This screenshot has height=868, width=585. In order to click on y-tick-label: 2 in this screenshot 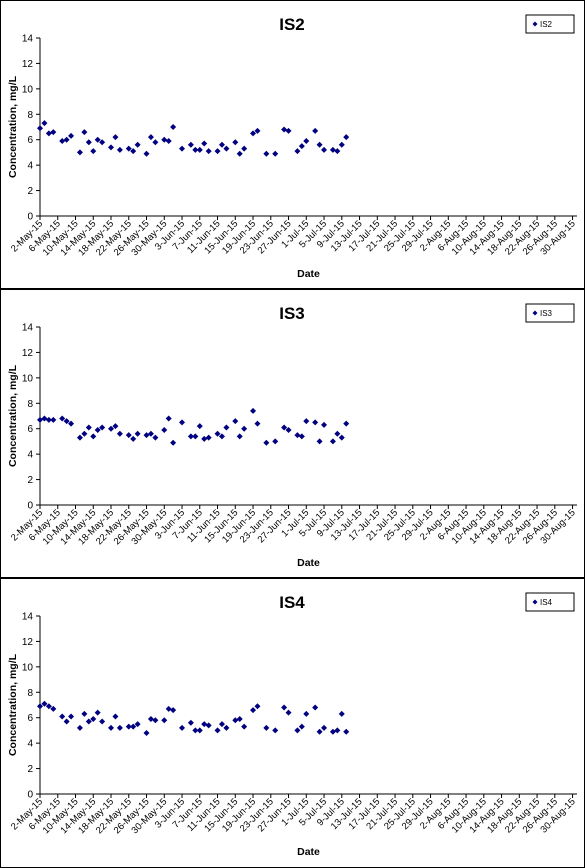, I will do `click(30, 480)`.